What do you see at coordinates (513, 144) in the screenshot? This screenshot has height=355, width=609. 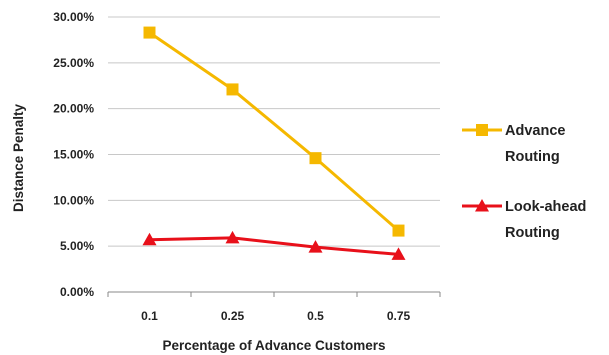 I see `legend-entry: Advance Routing` at bounding box center [513, 144].